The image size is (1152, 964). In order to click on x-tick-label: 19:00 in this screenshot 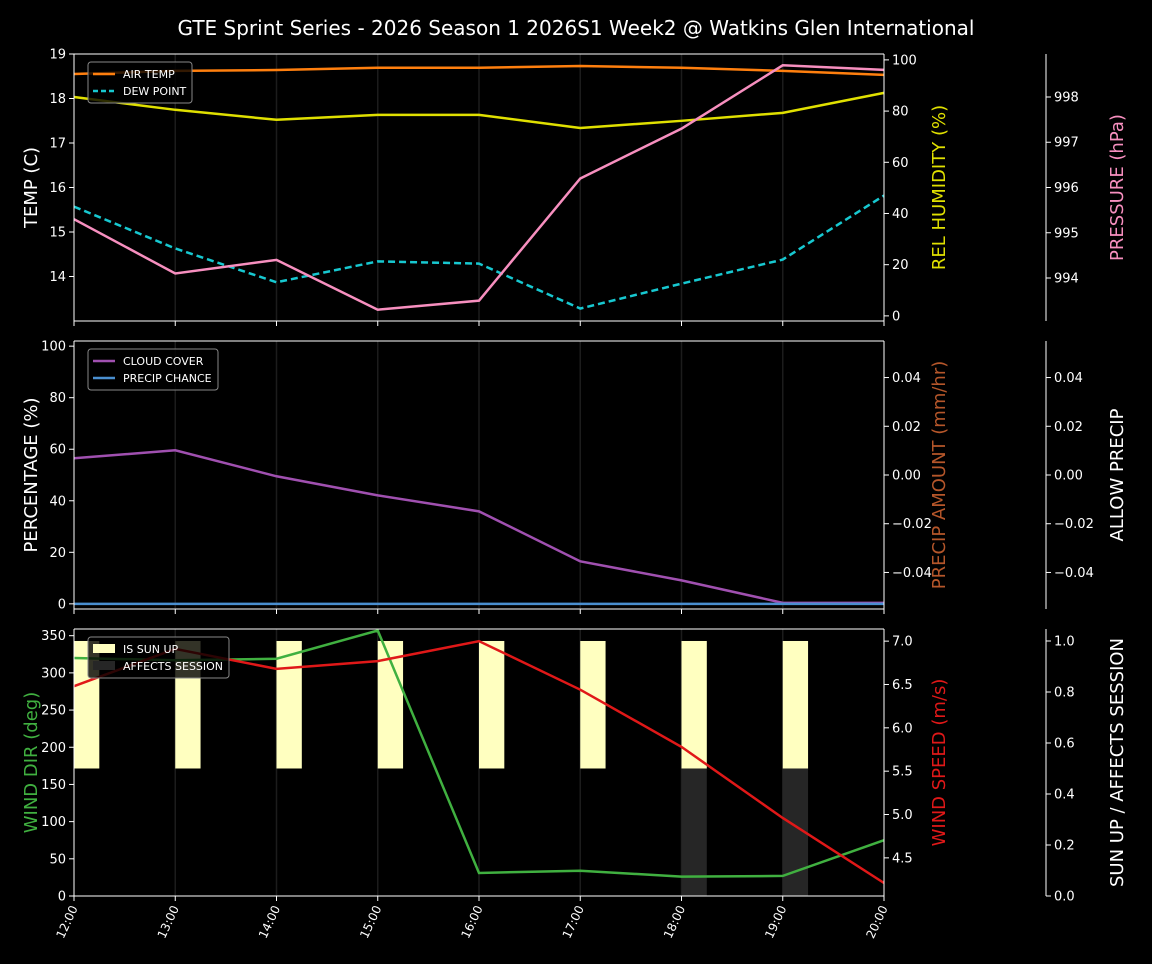, I will do `click(775, 921)`.